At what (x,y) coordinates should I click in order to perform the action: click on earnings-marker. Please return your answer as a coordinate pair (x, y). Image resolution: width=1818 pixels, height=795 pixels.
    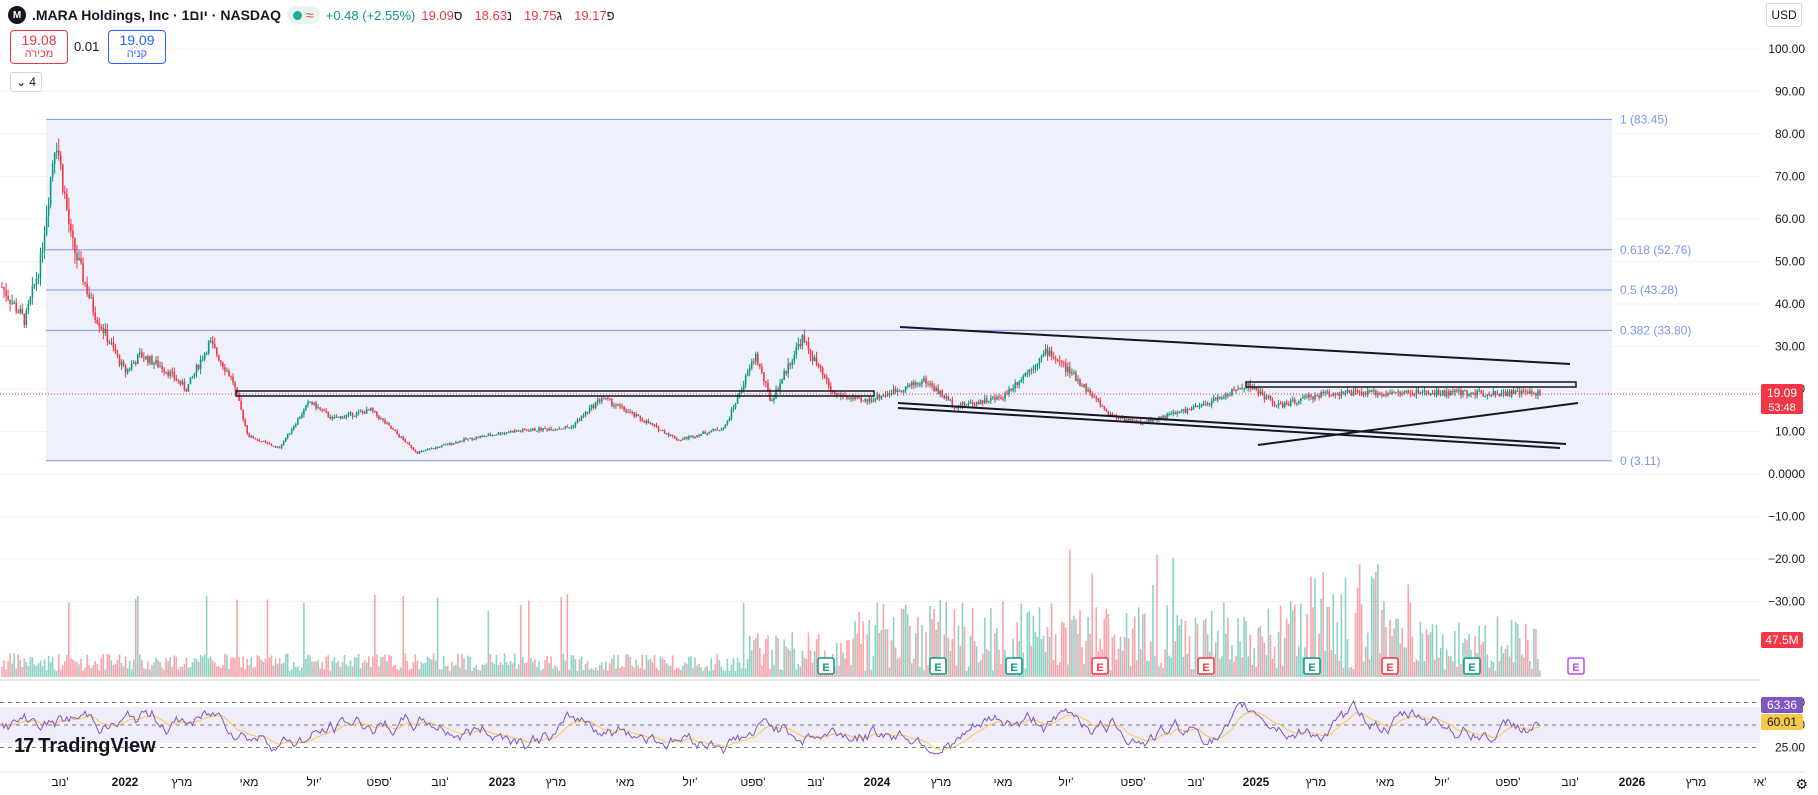
    Looking at the image, I should click on (826, 666).